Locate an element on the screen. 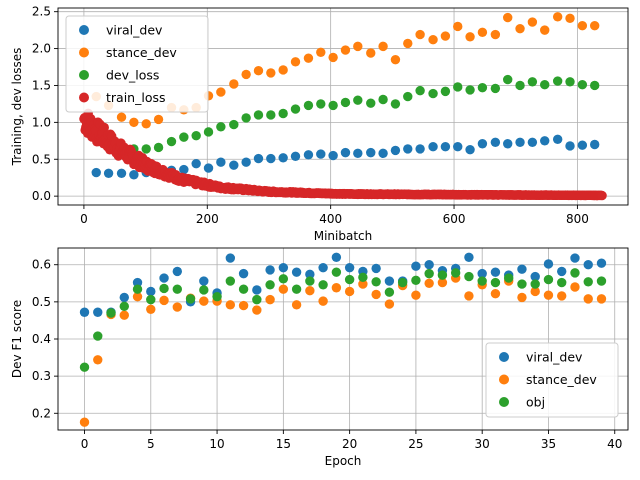 The height and width of the screenshot is (480, 640). loss-y-tick-label: 1.5 is located at coordinates (41, 85).